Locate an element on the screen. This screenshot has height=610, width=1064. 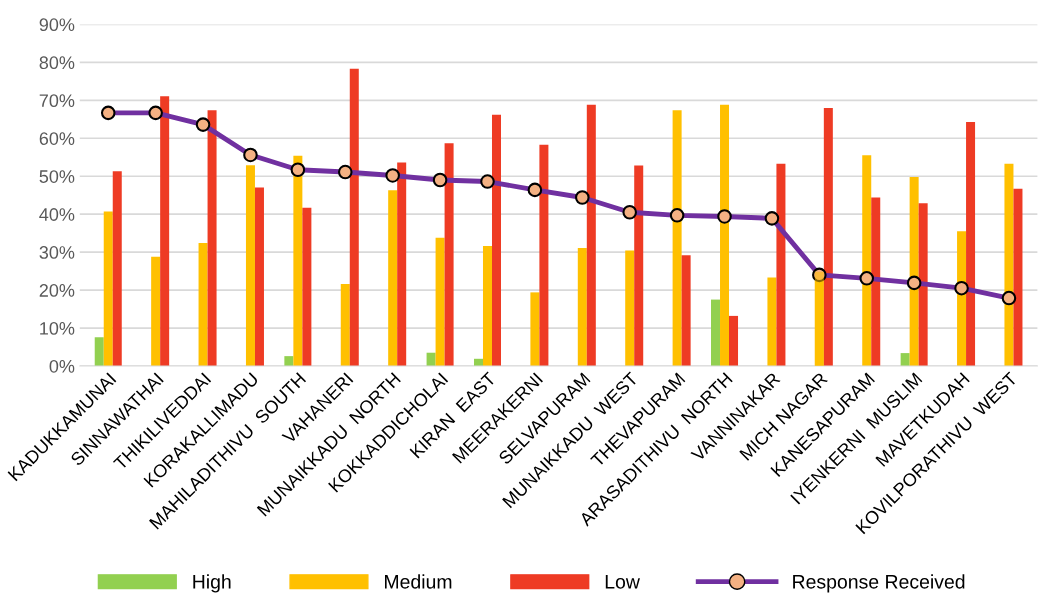
legend-label: High is located at coordinates (212, 583).